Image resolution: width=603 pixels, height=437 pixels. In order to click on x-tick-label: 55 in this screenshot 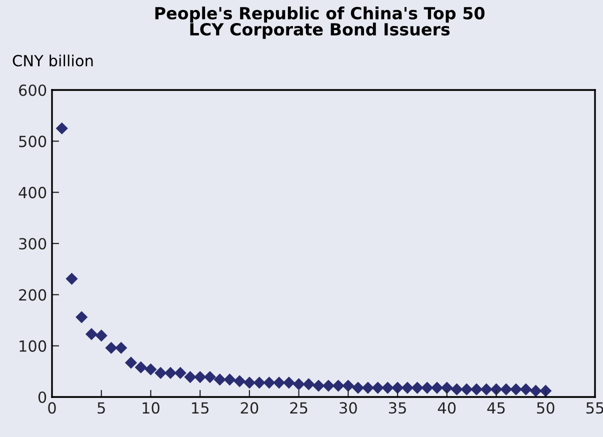, I will do `click(594, 408)`.